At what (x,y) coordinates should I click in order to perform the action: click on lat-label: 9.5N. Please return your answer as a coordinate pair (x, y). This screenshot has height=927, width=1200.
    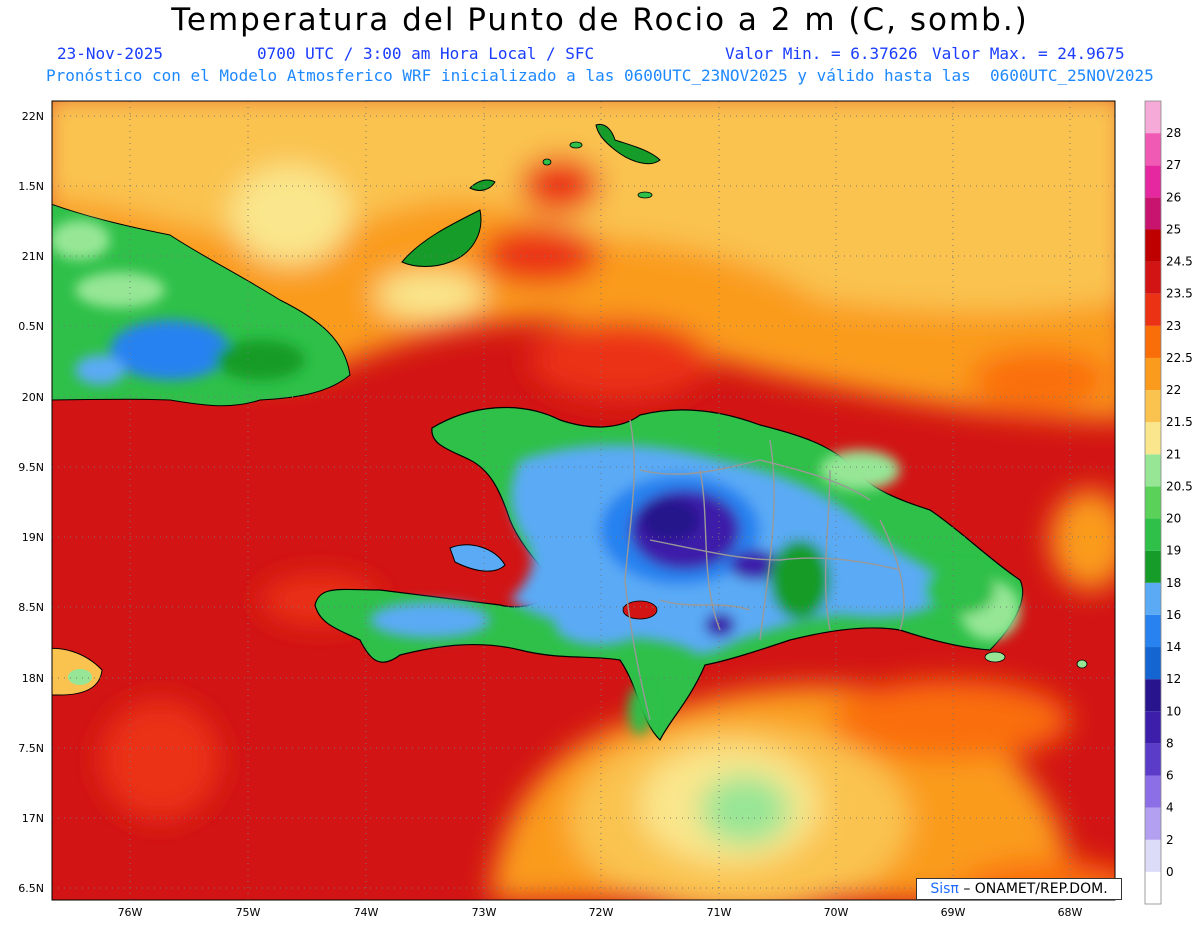
    Looking at the image, I should click on (31, 467).